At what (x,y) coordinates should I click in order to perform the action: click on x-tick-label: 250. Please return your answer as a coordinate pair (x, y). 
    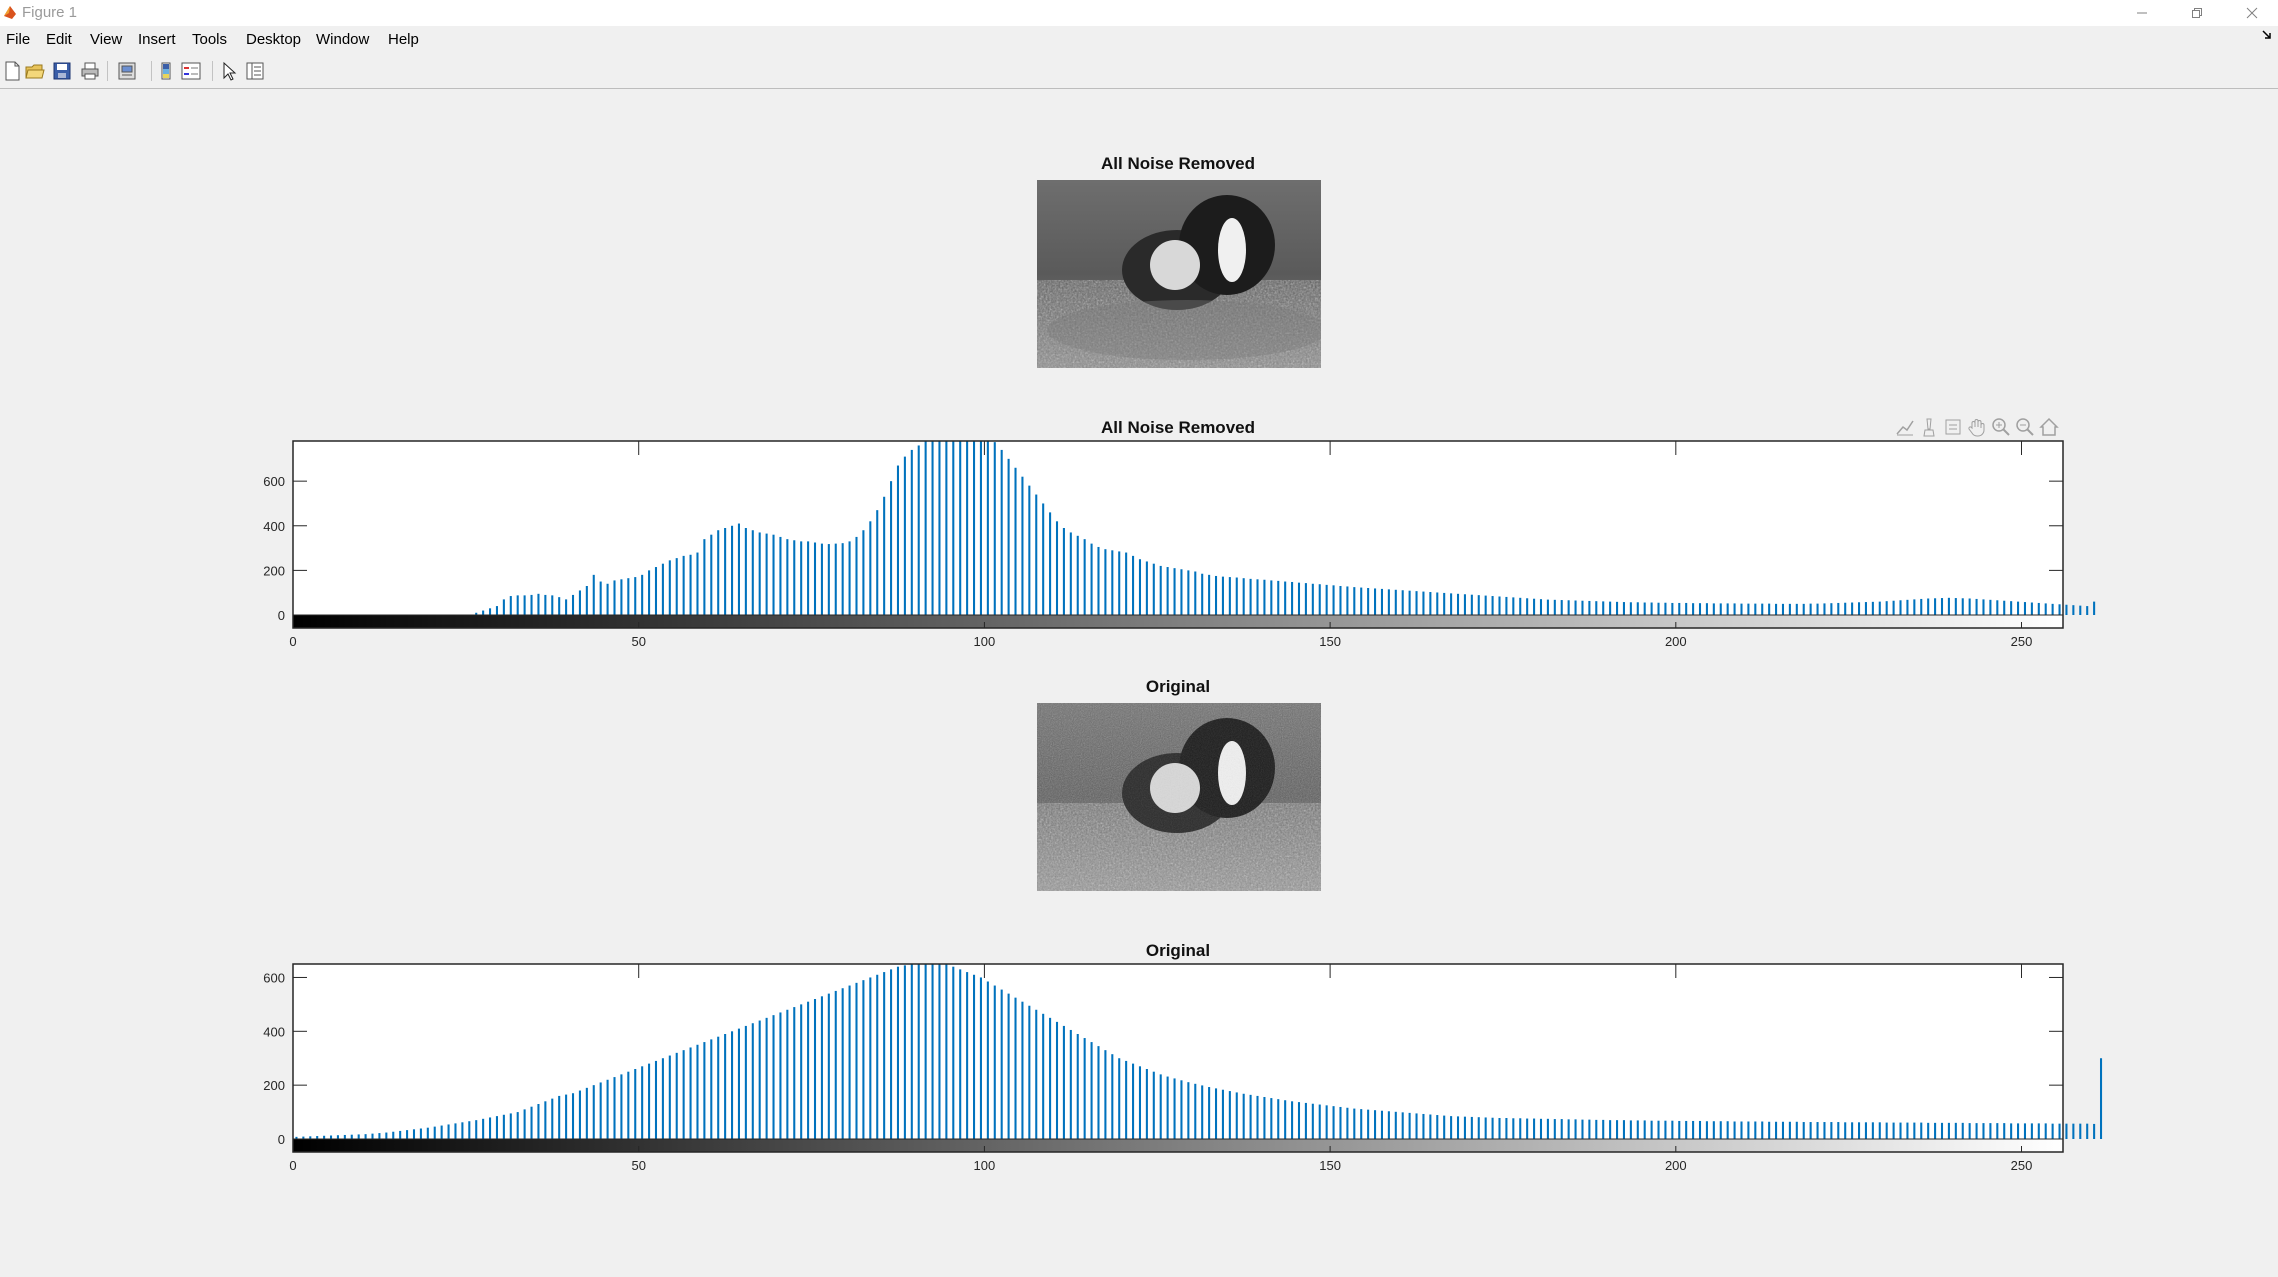
    Looking at the image, I should click on (2022, 641).